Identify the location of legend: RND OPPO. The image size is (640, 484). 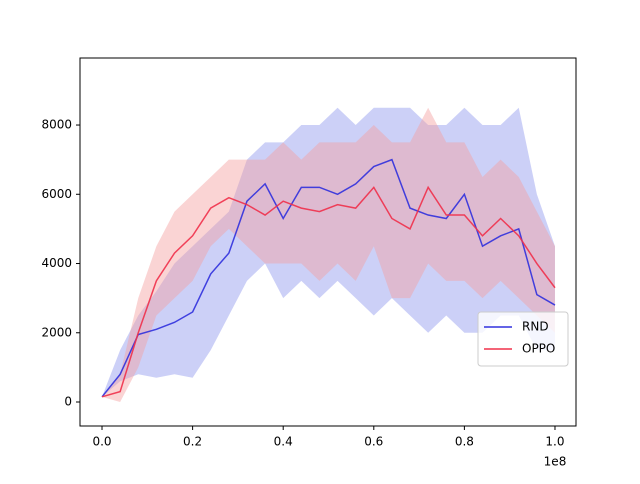
(523, 339).